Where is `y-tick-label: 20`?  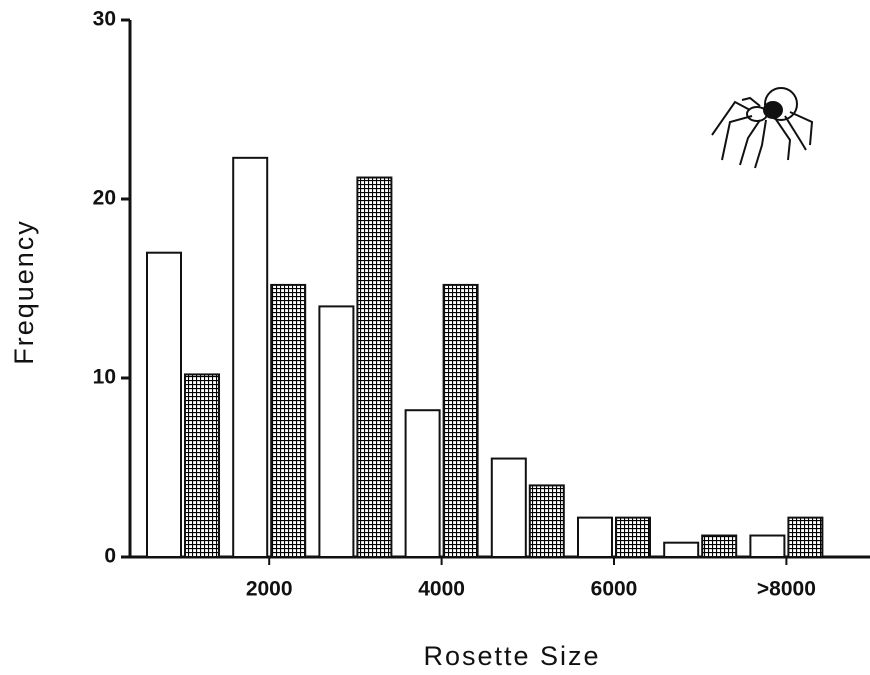
y-tick-label: 20 is located at coordinates (104, 198).